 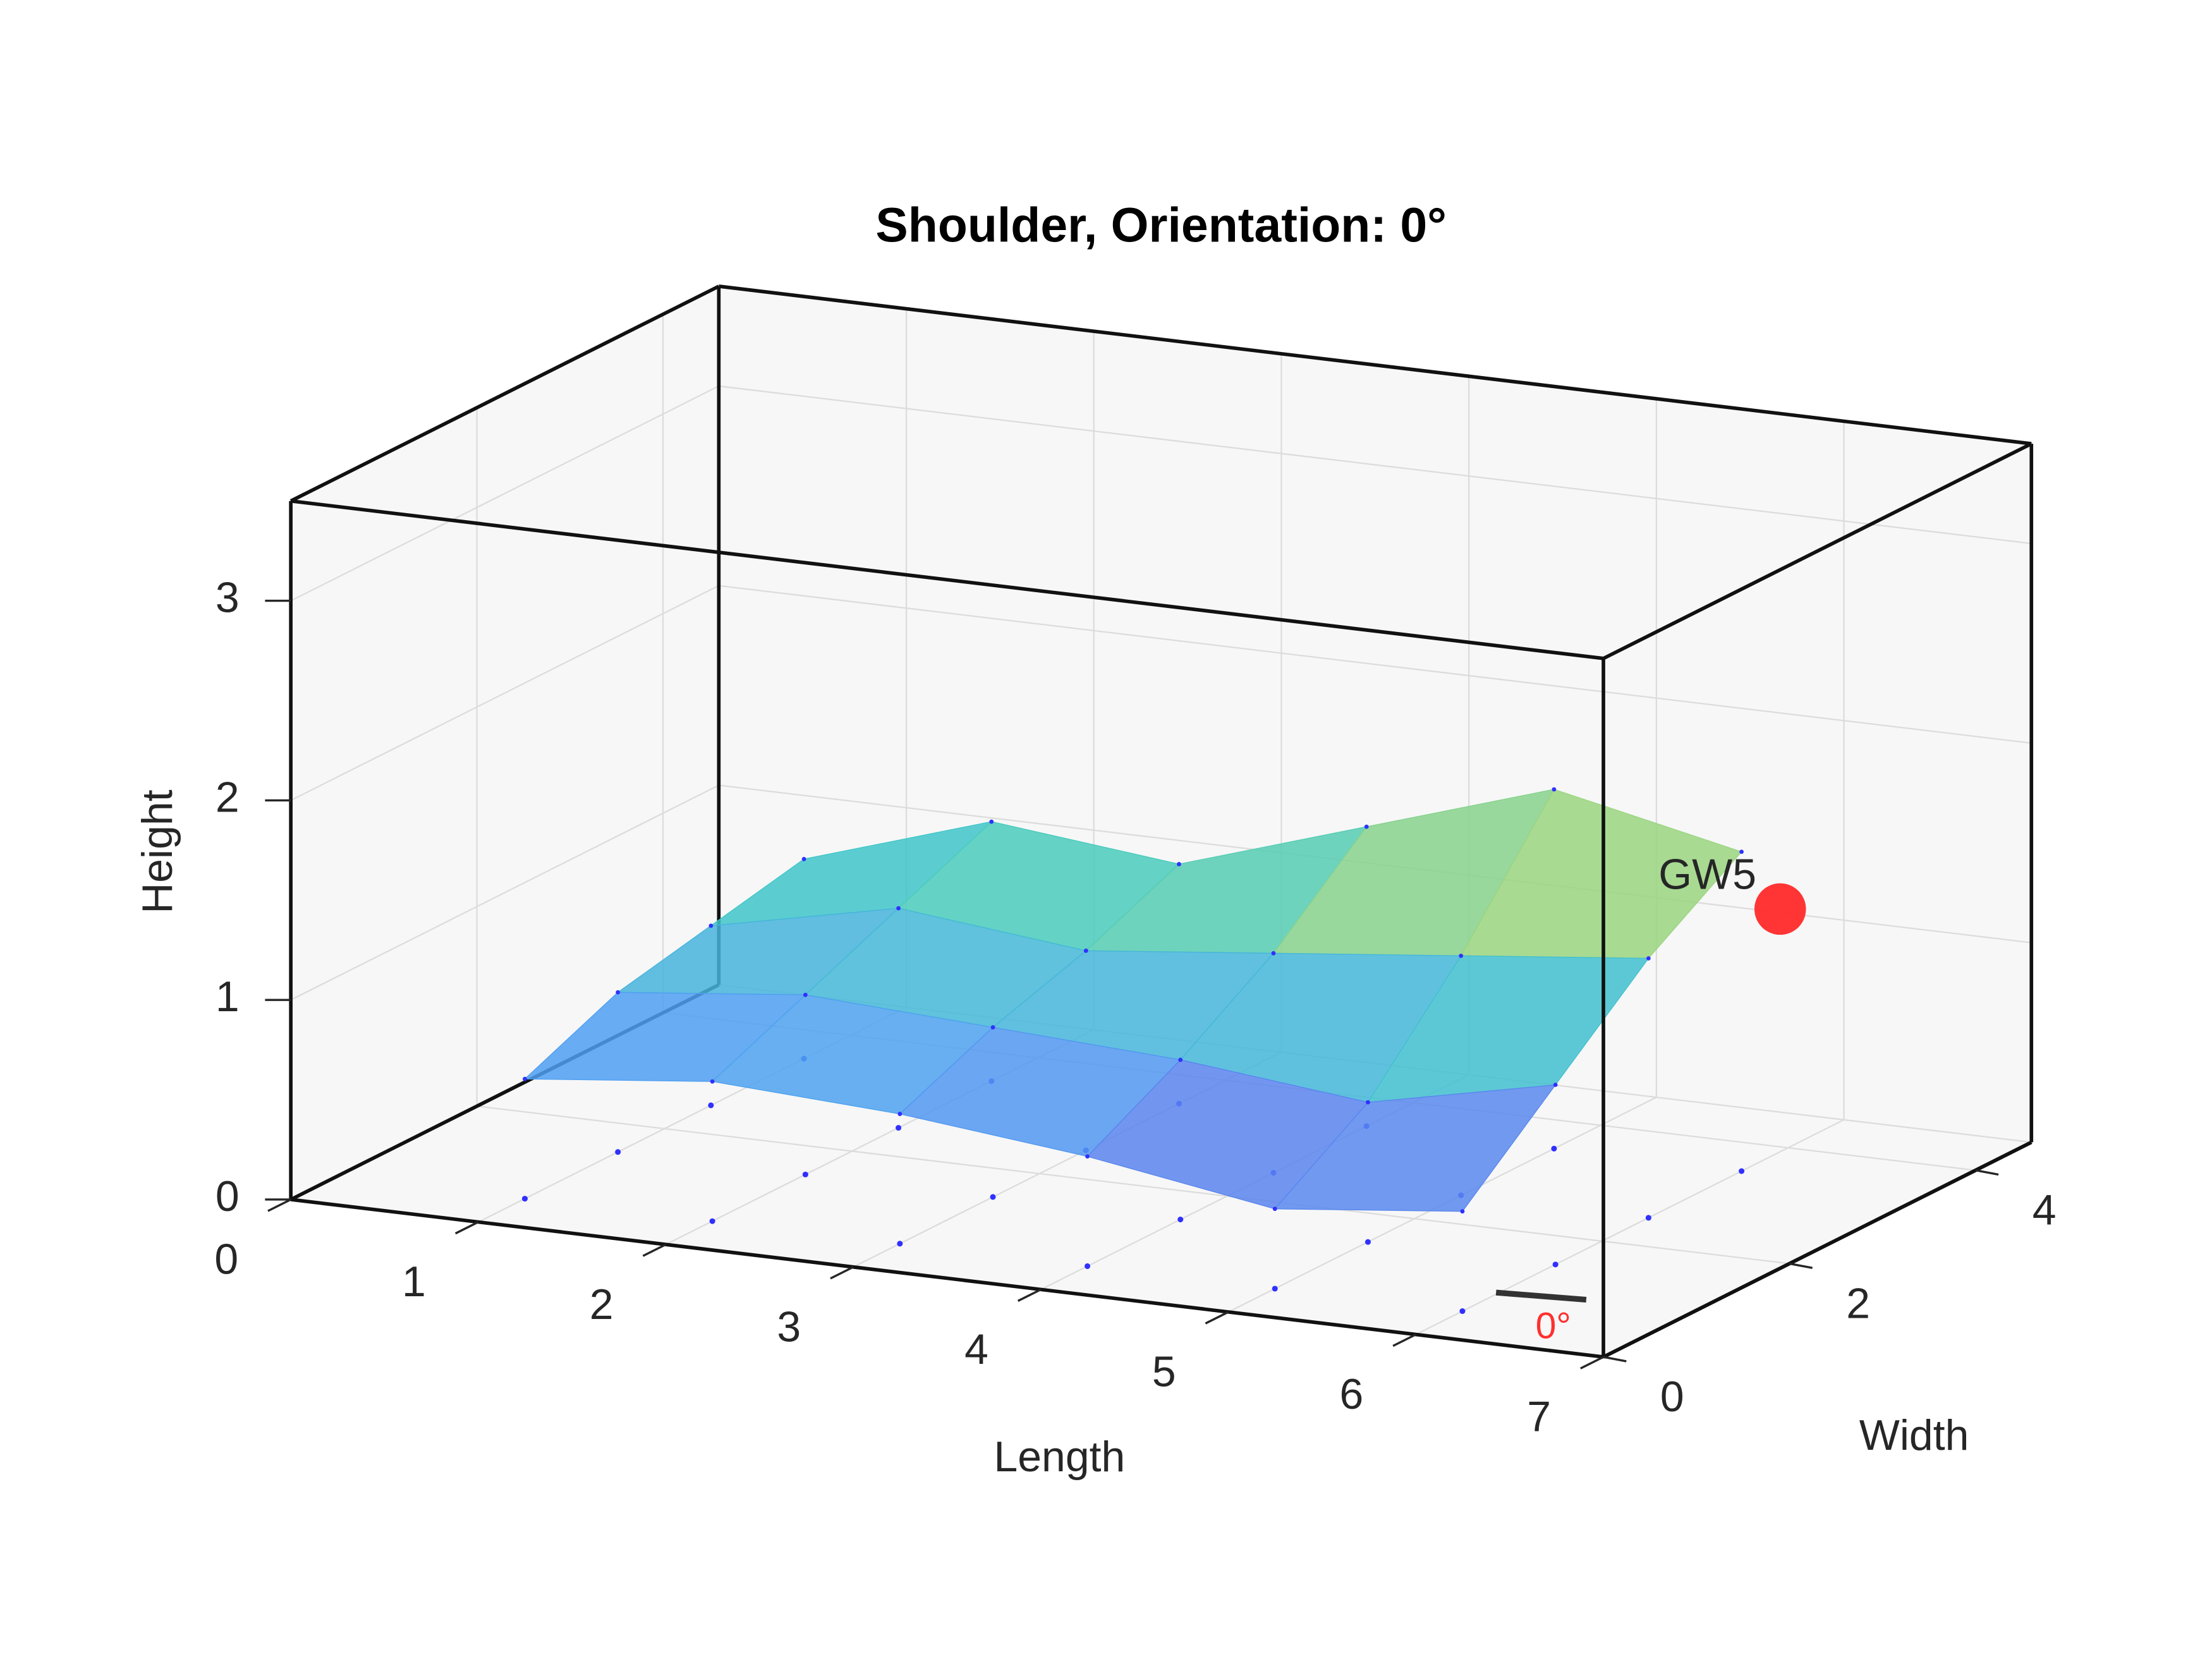 I want to click on z-tick-label: 0, so click(x=228, y=1196).